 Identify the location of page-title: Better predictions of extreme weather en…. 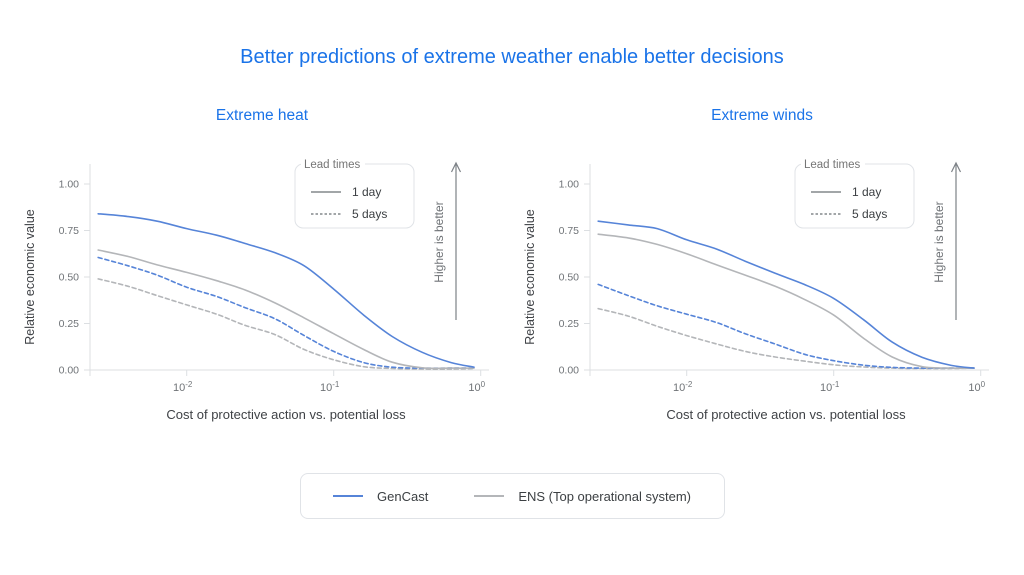
(512, 57).